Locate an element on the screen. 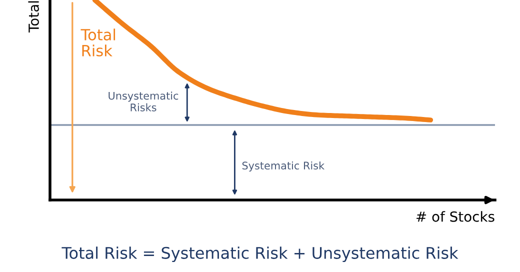 The width and height of the screenshot is (520, 272). x-axis-title: # of Stocks is located at coordinates (455, 216).